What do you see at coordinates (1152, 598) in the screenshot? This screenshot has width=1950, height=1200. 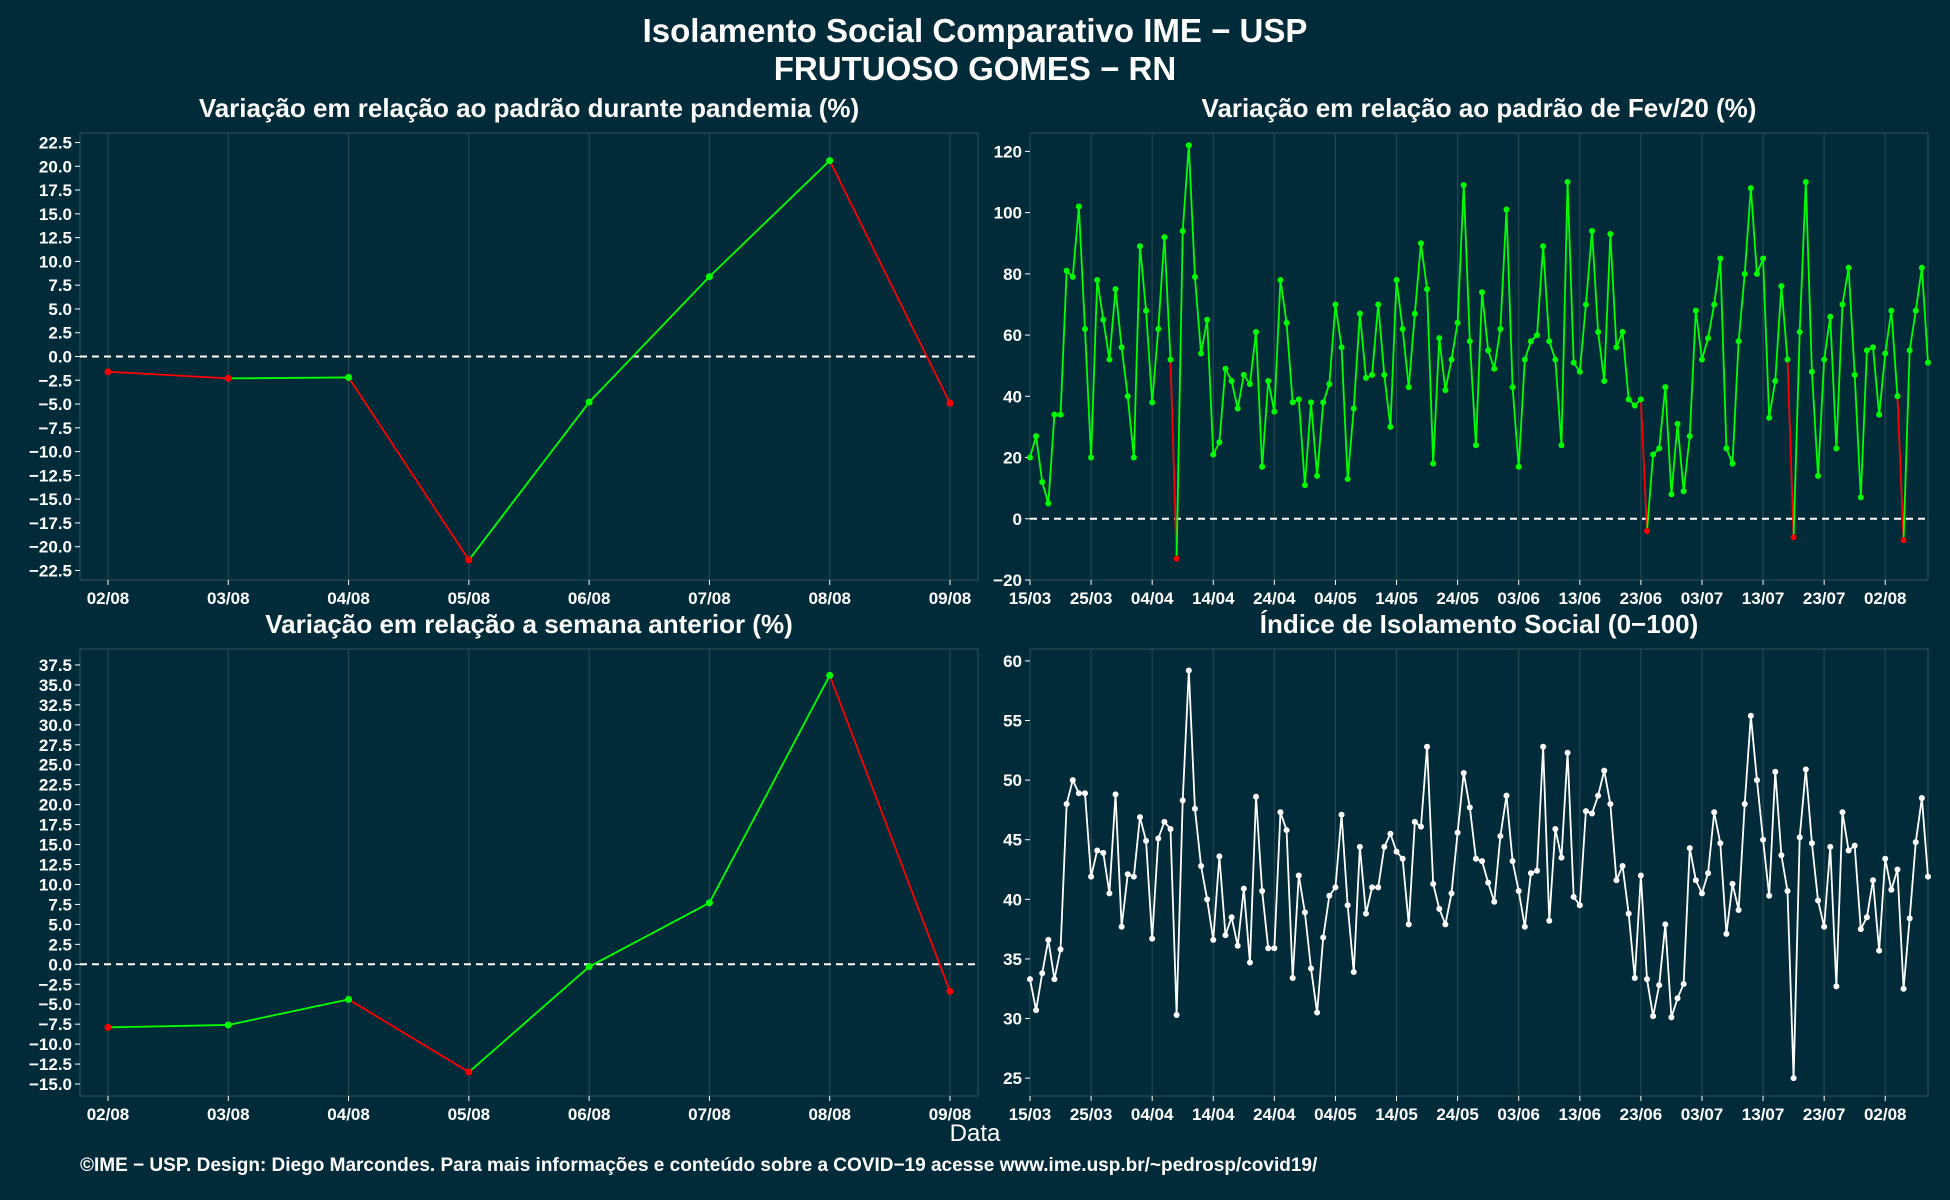 I see `x-tick-label: 04/04` at bounding box center [1152, 598].